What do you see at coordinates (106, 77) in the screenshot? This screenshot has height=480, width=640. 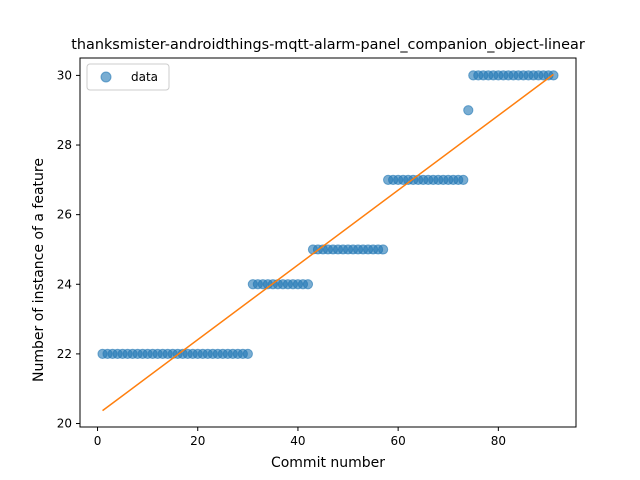 I see `legend-marker` at bounding box center [106, 77].